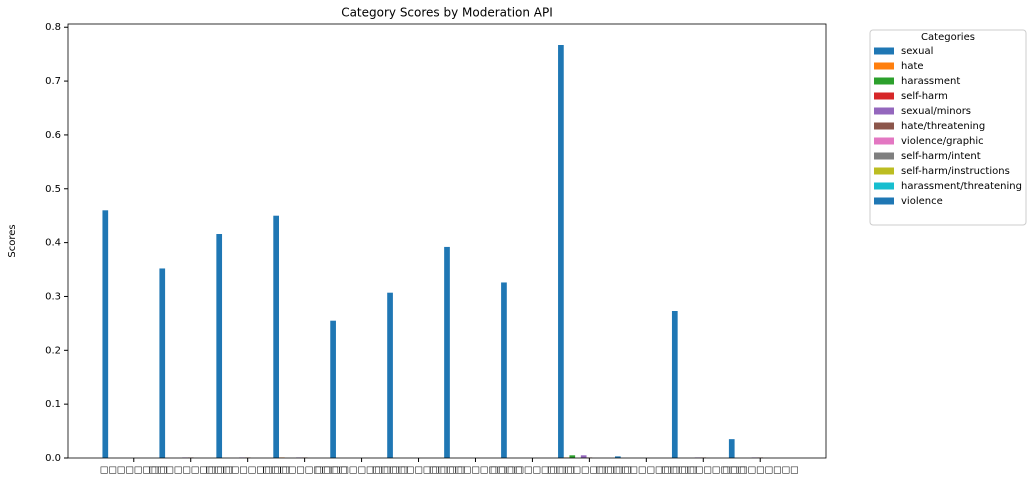  What do you see at coordinates (53, 458) in the screenshot?
I see `y-tick-label: 0.0` at bounding box center [53, 458].